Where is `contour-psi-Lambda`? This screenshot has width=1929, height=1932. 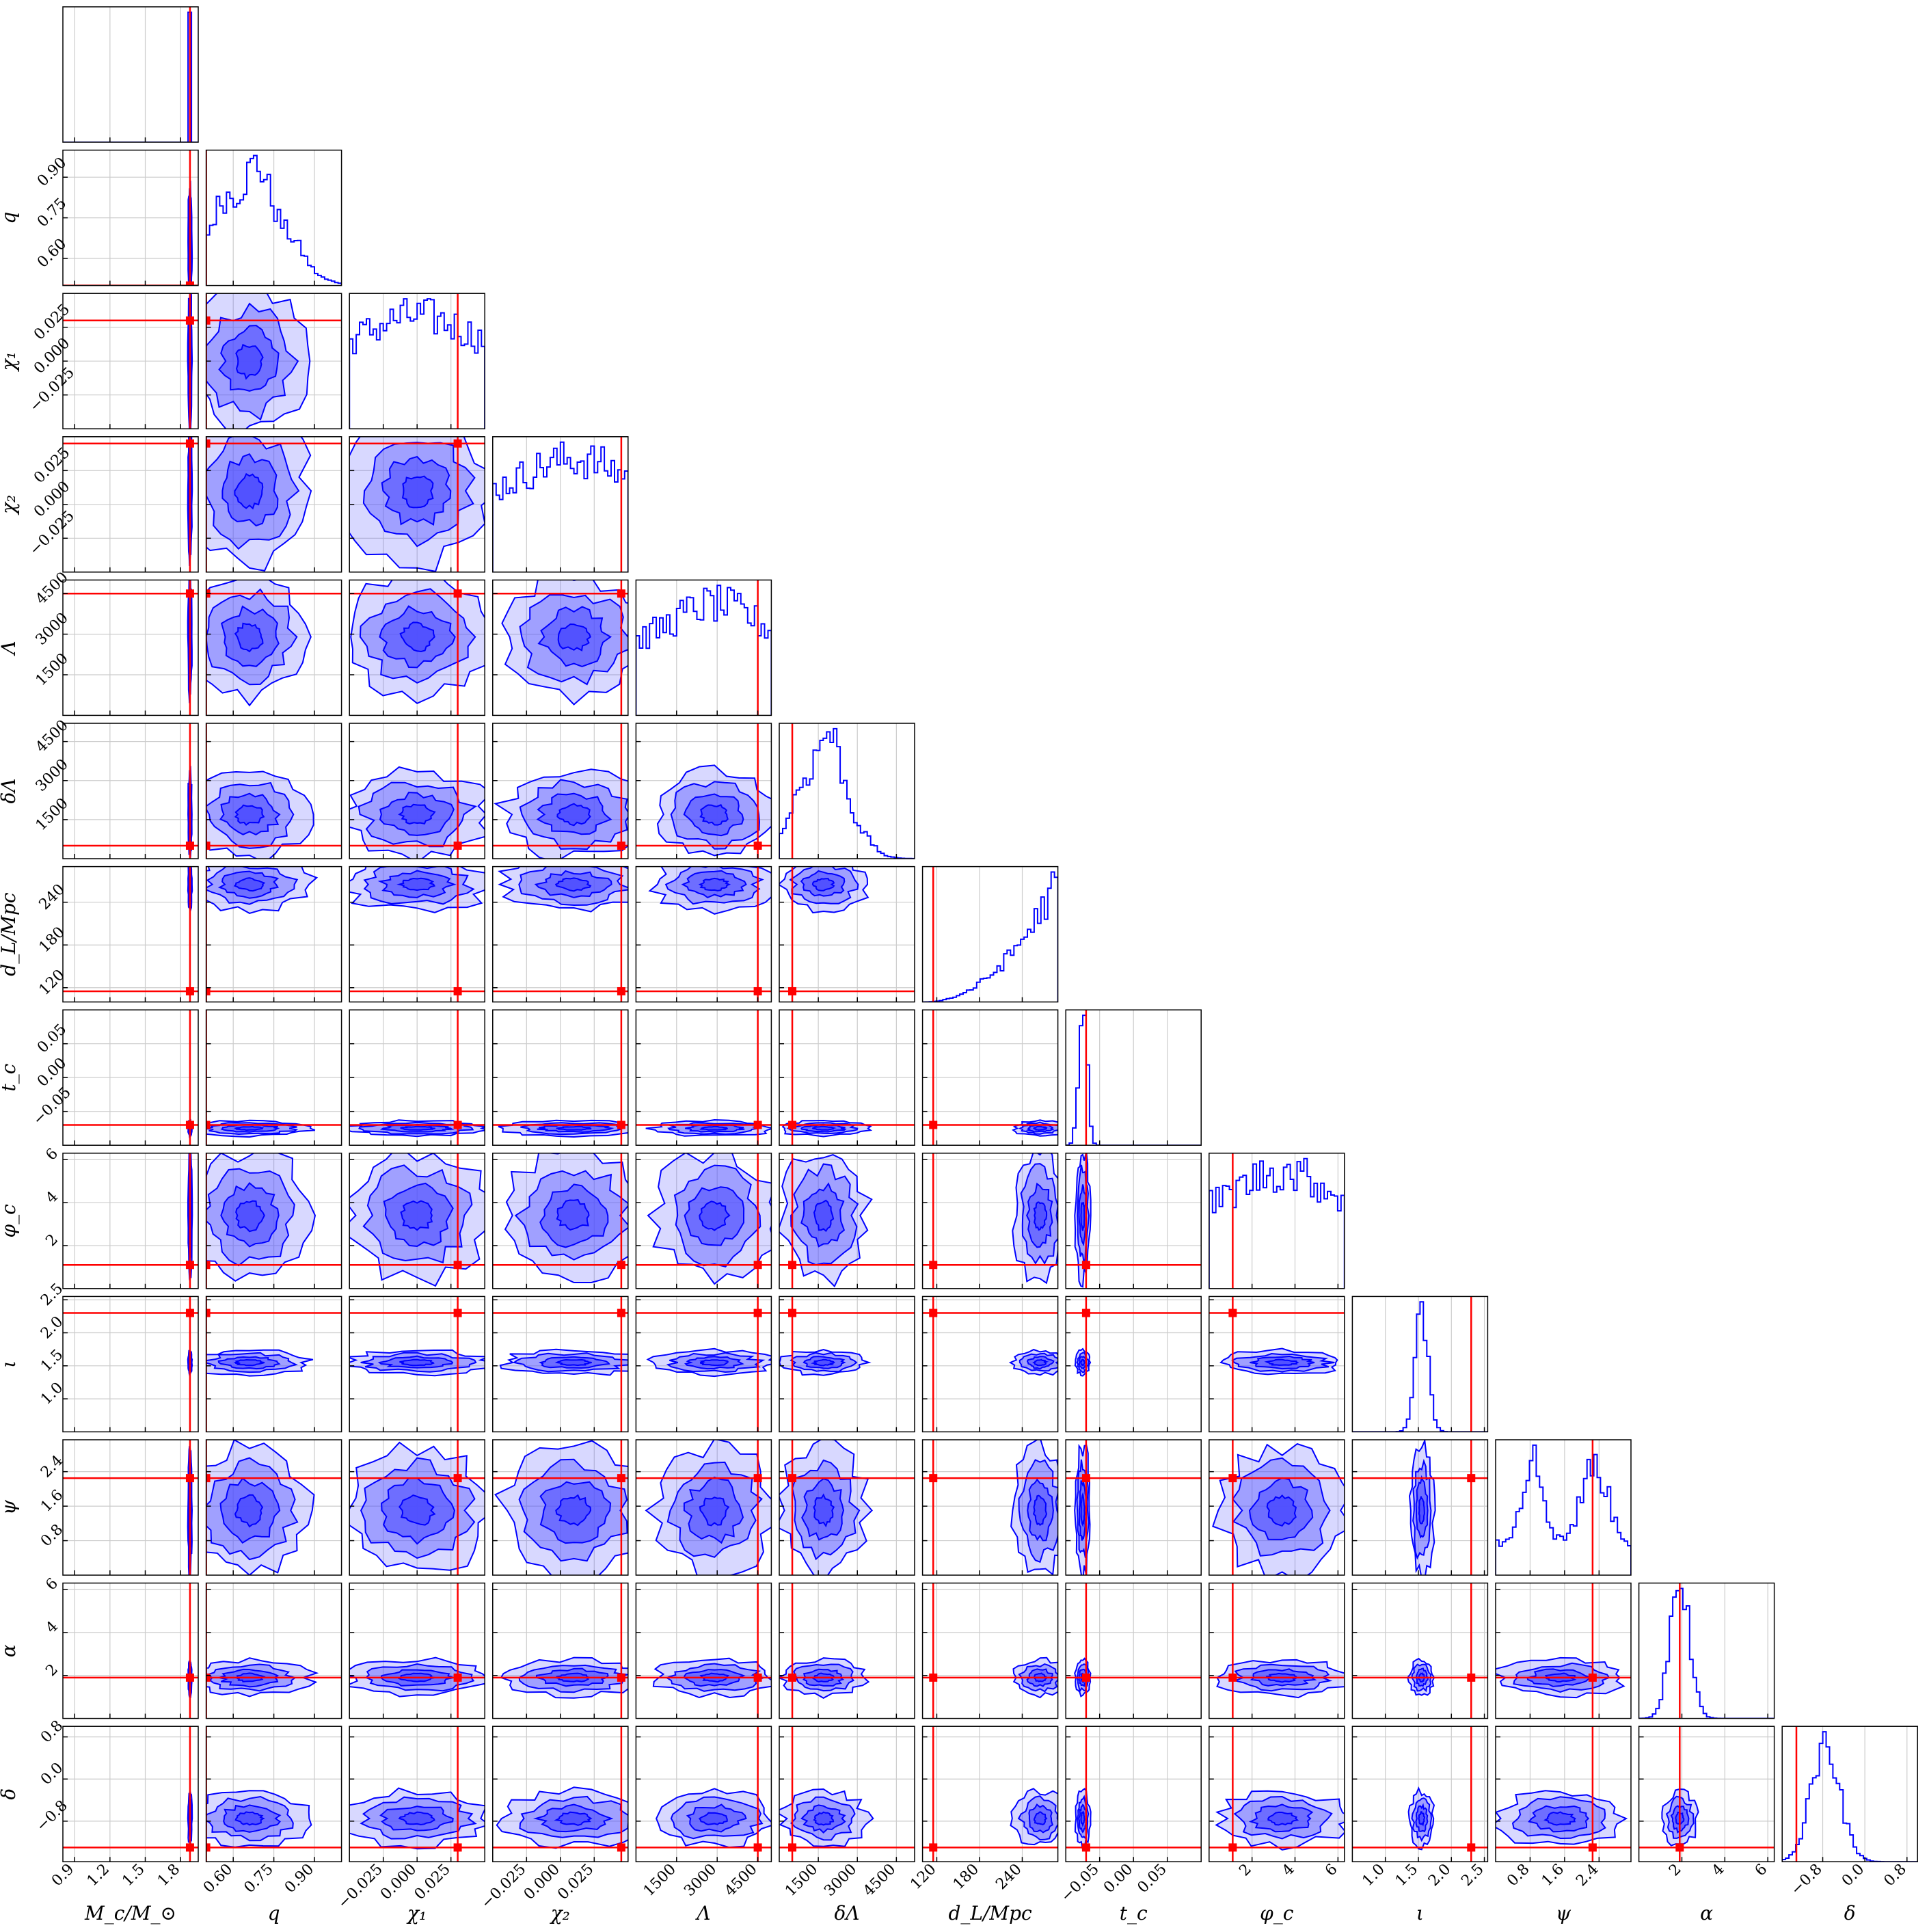
contour-psi-Lambda is located at coordinates (715, 1512).